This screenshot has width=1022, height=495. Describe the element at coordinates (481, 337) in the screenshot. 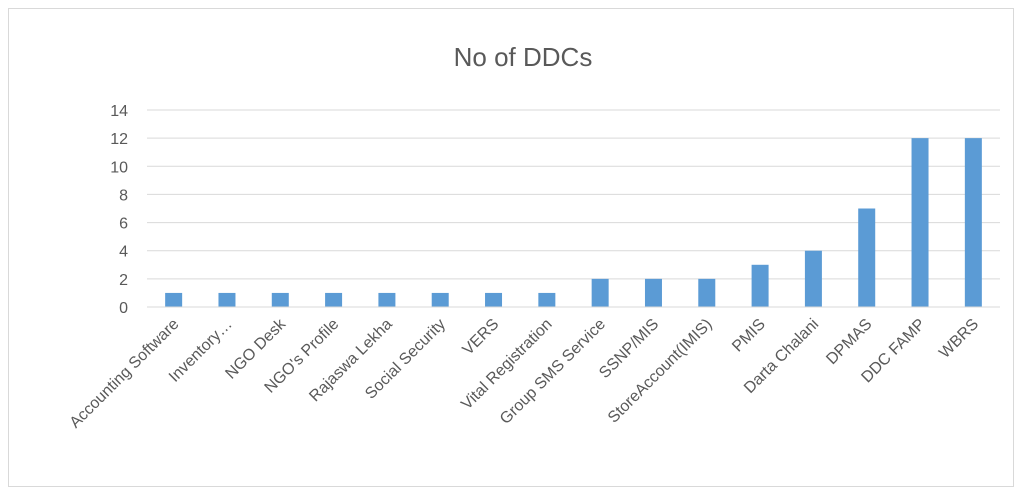

I see `x-category-label: VERS` at that location.